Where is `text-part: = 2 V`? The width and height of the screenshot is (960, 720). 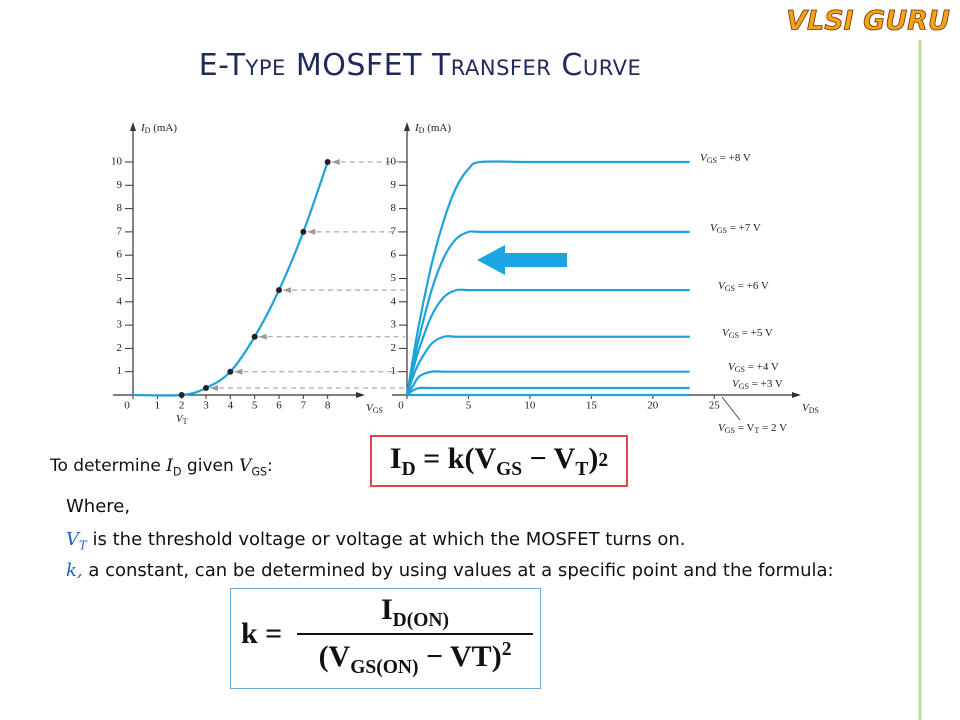
text-part: = 2 V is located at coordinates (773, 428).